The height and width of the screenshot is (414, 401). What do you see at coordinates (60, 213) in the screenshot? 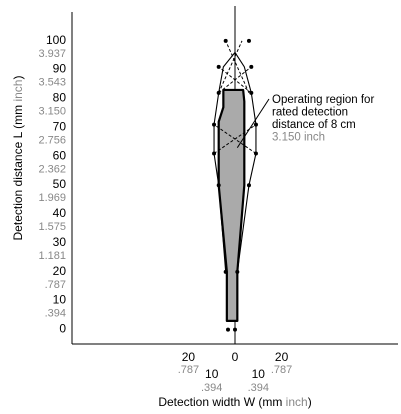
I see `y-tick-label-mm: 40` at bounding box center [60, 213].